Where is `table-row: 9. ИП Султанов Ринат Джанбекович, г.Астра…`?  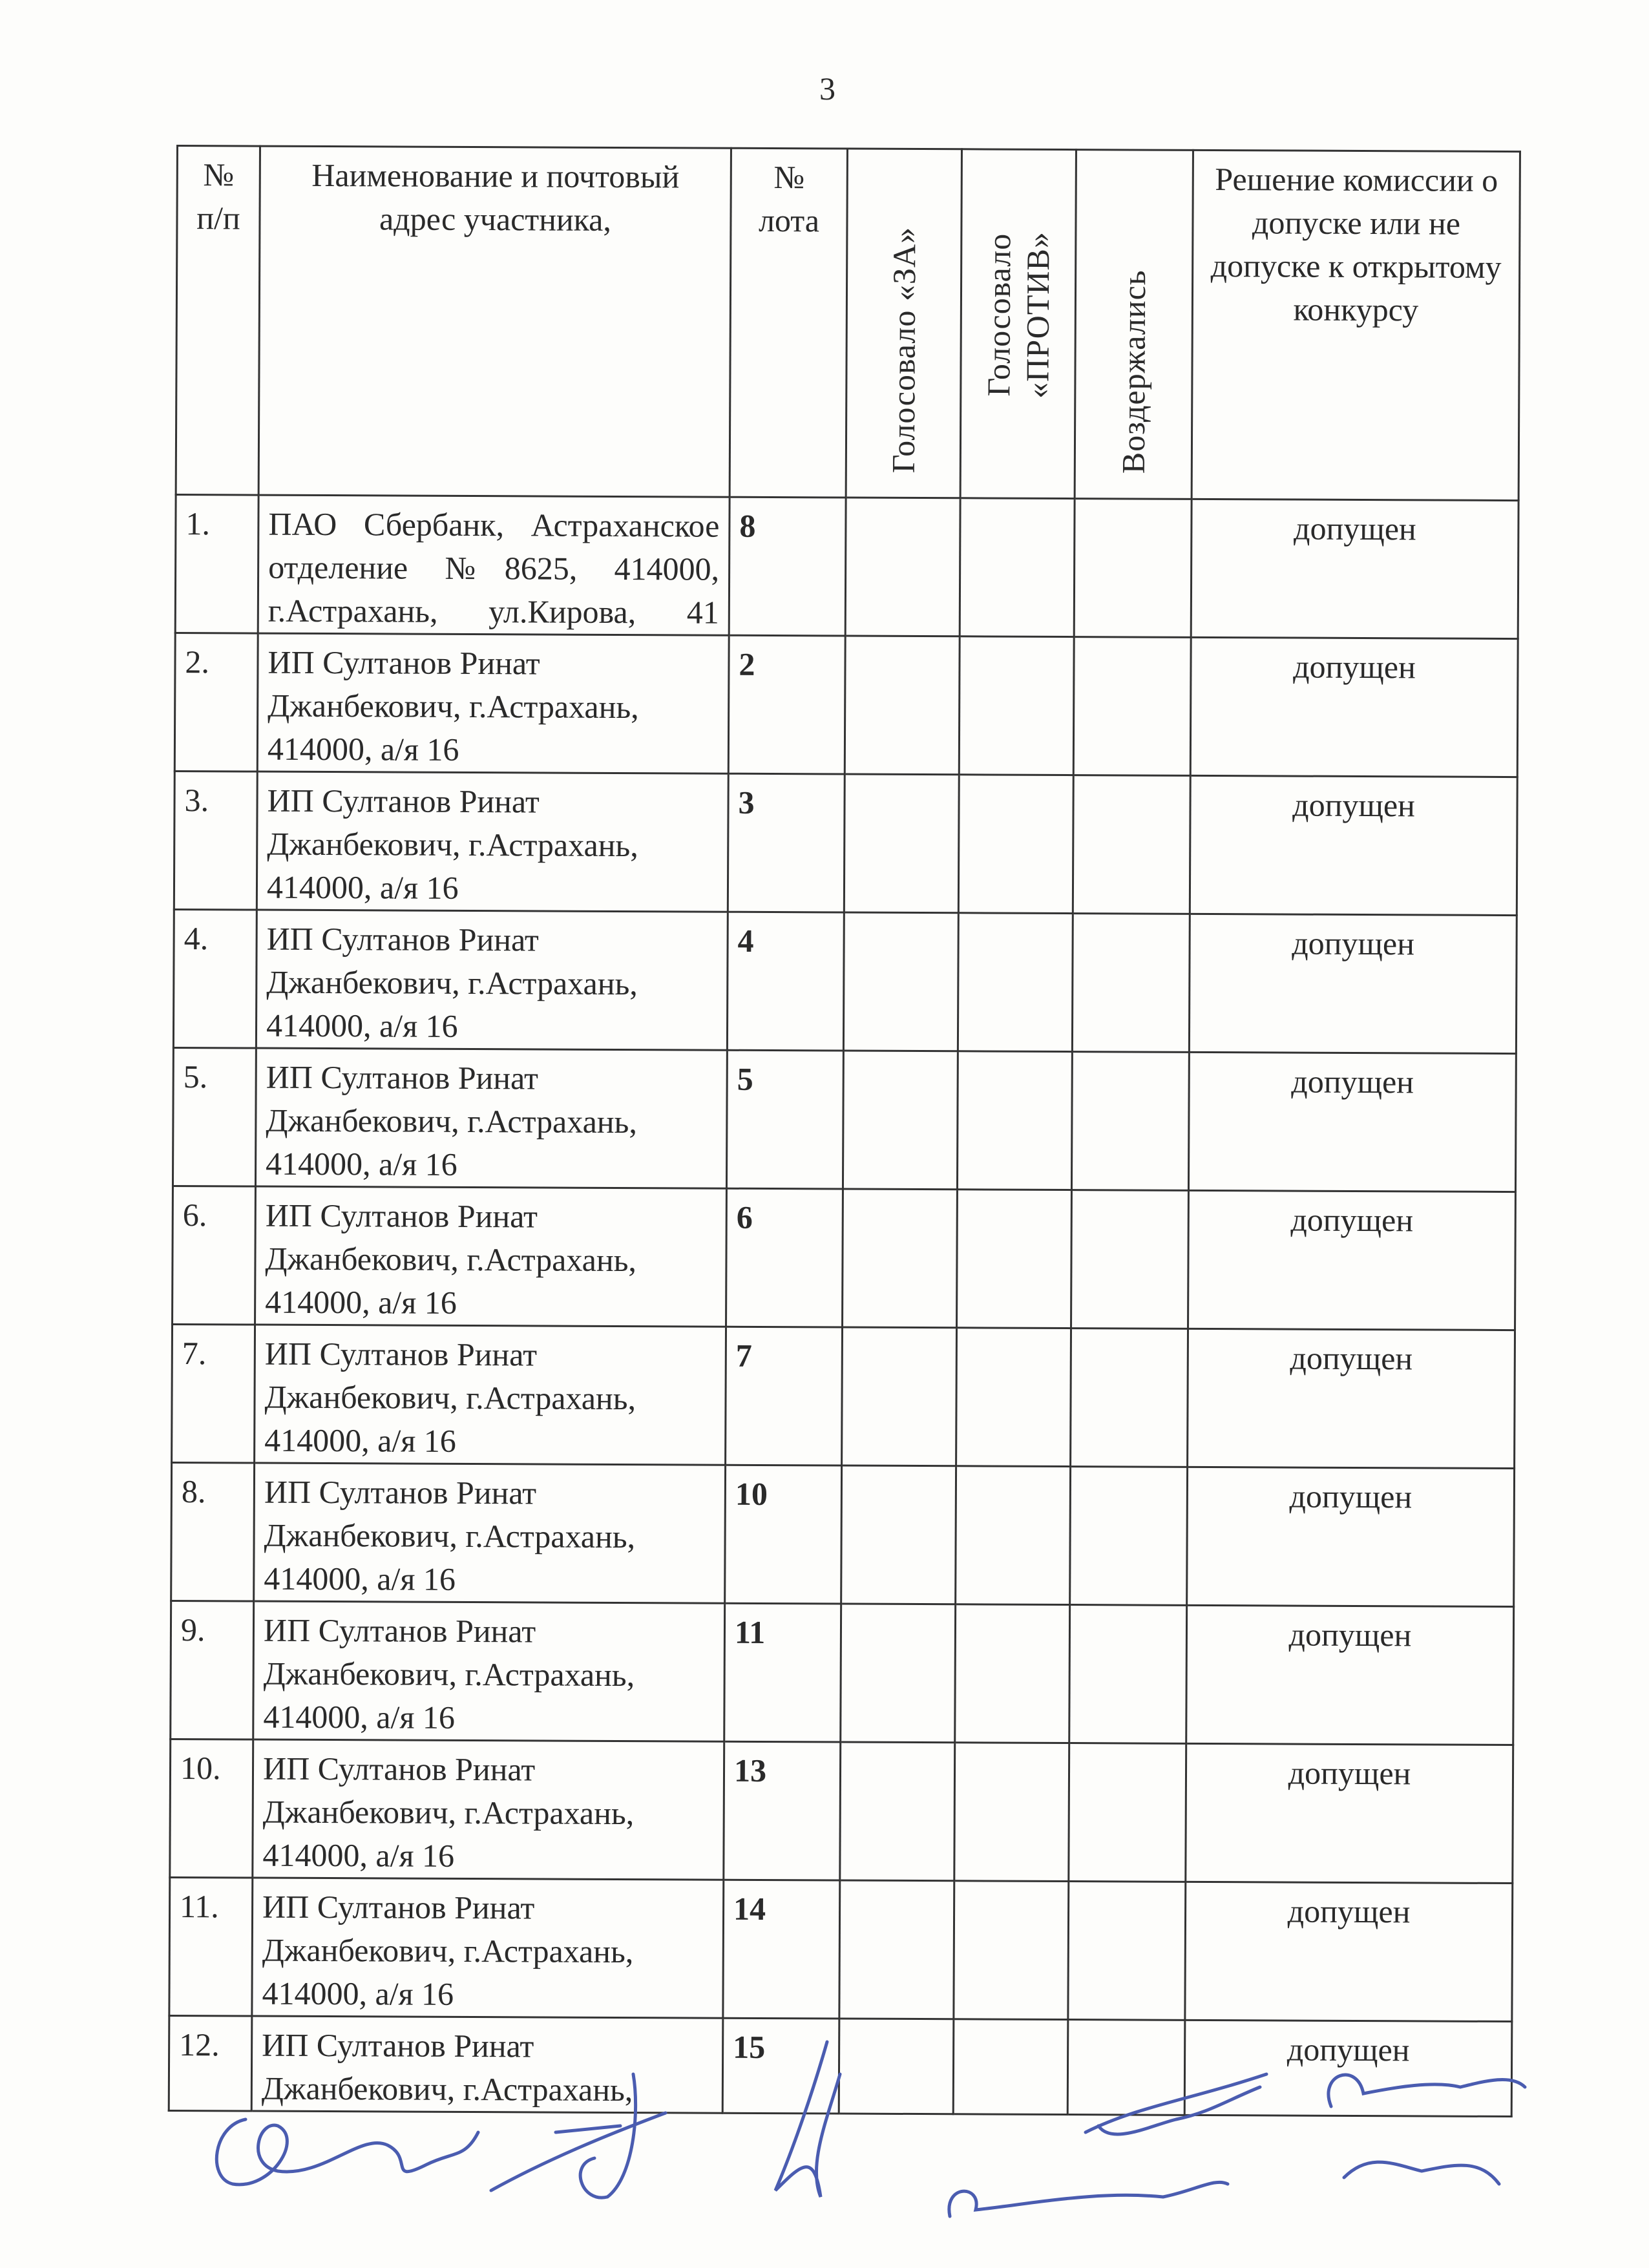
table-row: 9. ИП Султанов Ринат Джанбекович, г.Астра… is located at coordinates (842, 1673).